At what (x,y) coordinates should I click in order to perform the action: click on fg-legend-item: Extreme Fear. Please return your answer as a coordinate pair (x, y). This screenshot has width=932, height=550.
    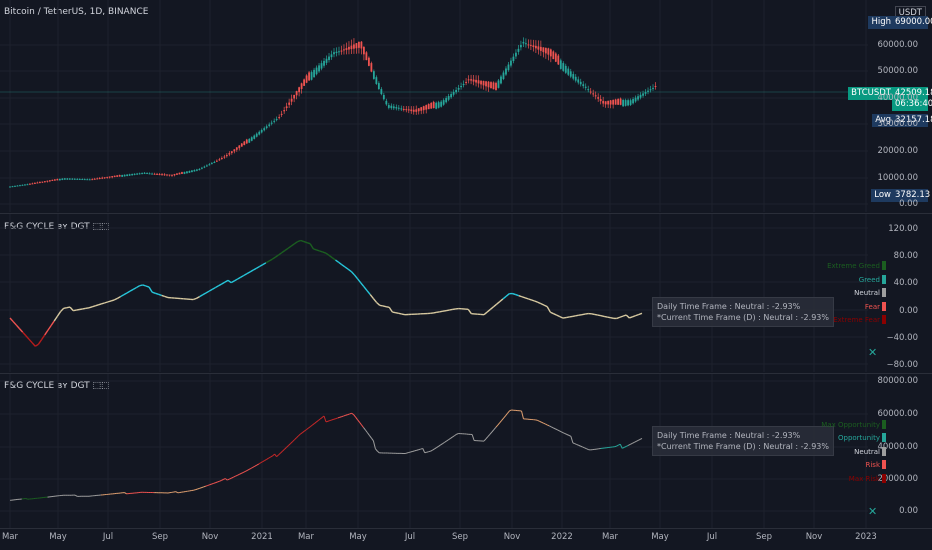
    Looking at the image, I should click on (859, 319).